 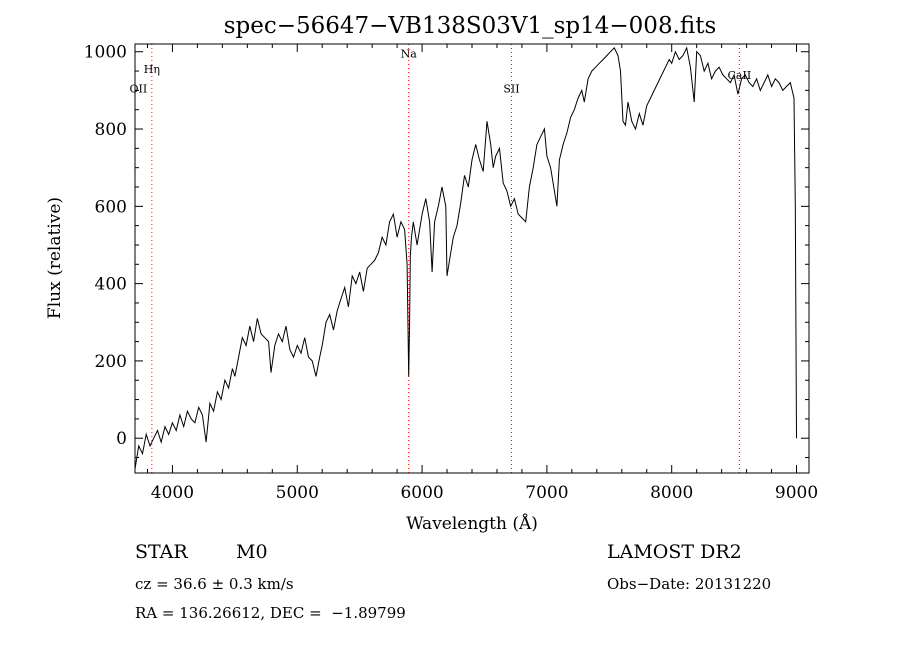 What do you see at coordinates (121, 439) in the screenshot?
I see `y-tick-label: 0` at bounding box center [121, 439].